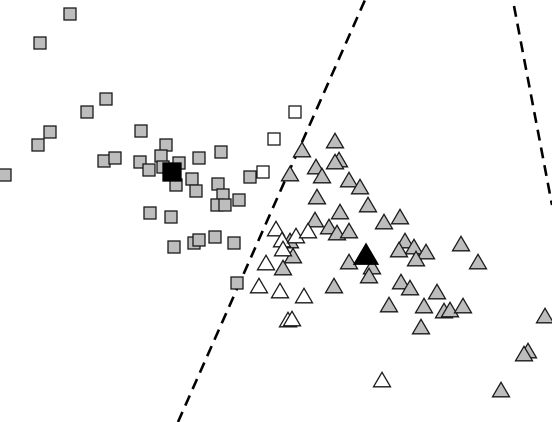 This screenshot has width=552, height=422. Describe the element at coordinates (172, 172) in the screenshot. I see `centroid-square-point` at that location.